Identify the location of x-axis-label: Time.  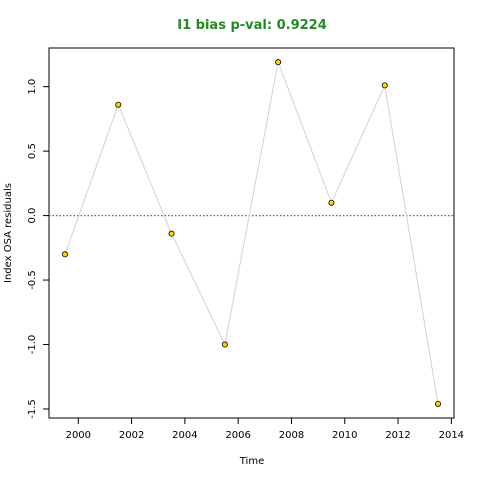
(251, 461).